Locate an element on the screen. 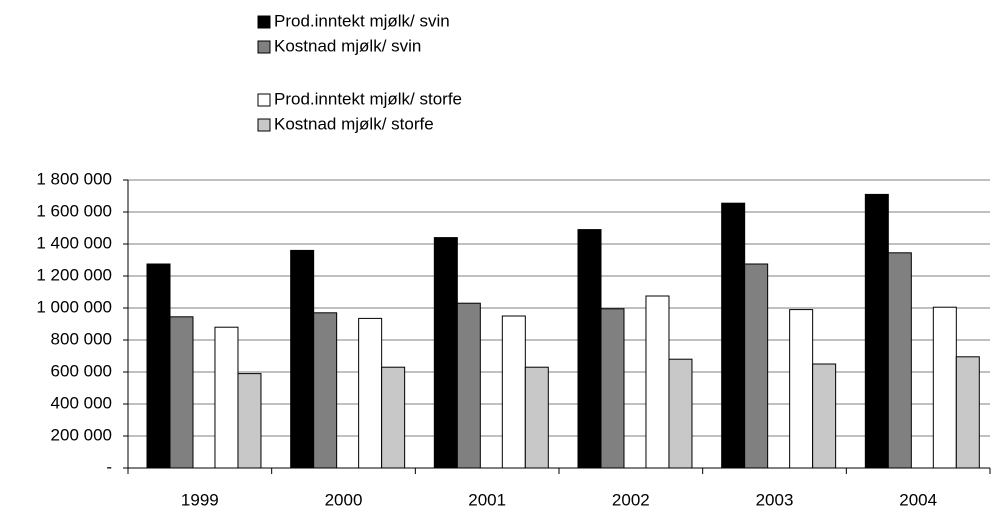 The height and width of the screenshot is (512, 995). x-tick-label: 1999 is located at coordinates (200, 499).